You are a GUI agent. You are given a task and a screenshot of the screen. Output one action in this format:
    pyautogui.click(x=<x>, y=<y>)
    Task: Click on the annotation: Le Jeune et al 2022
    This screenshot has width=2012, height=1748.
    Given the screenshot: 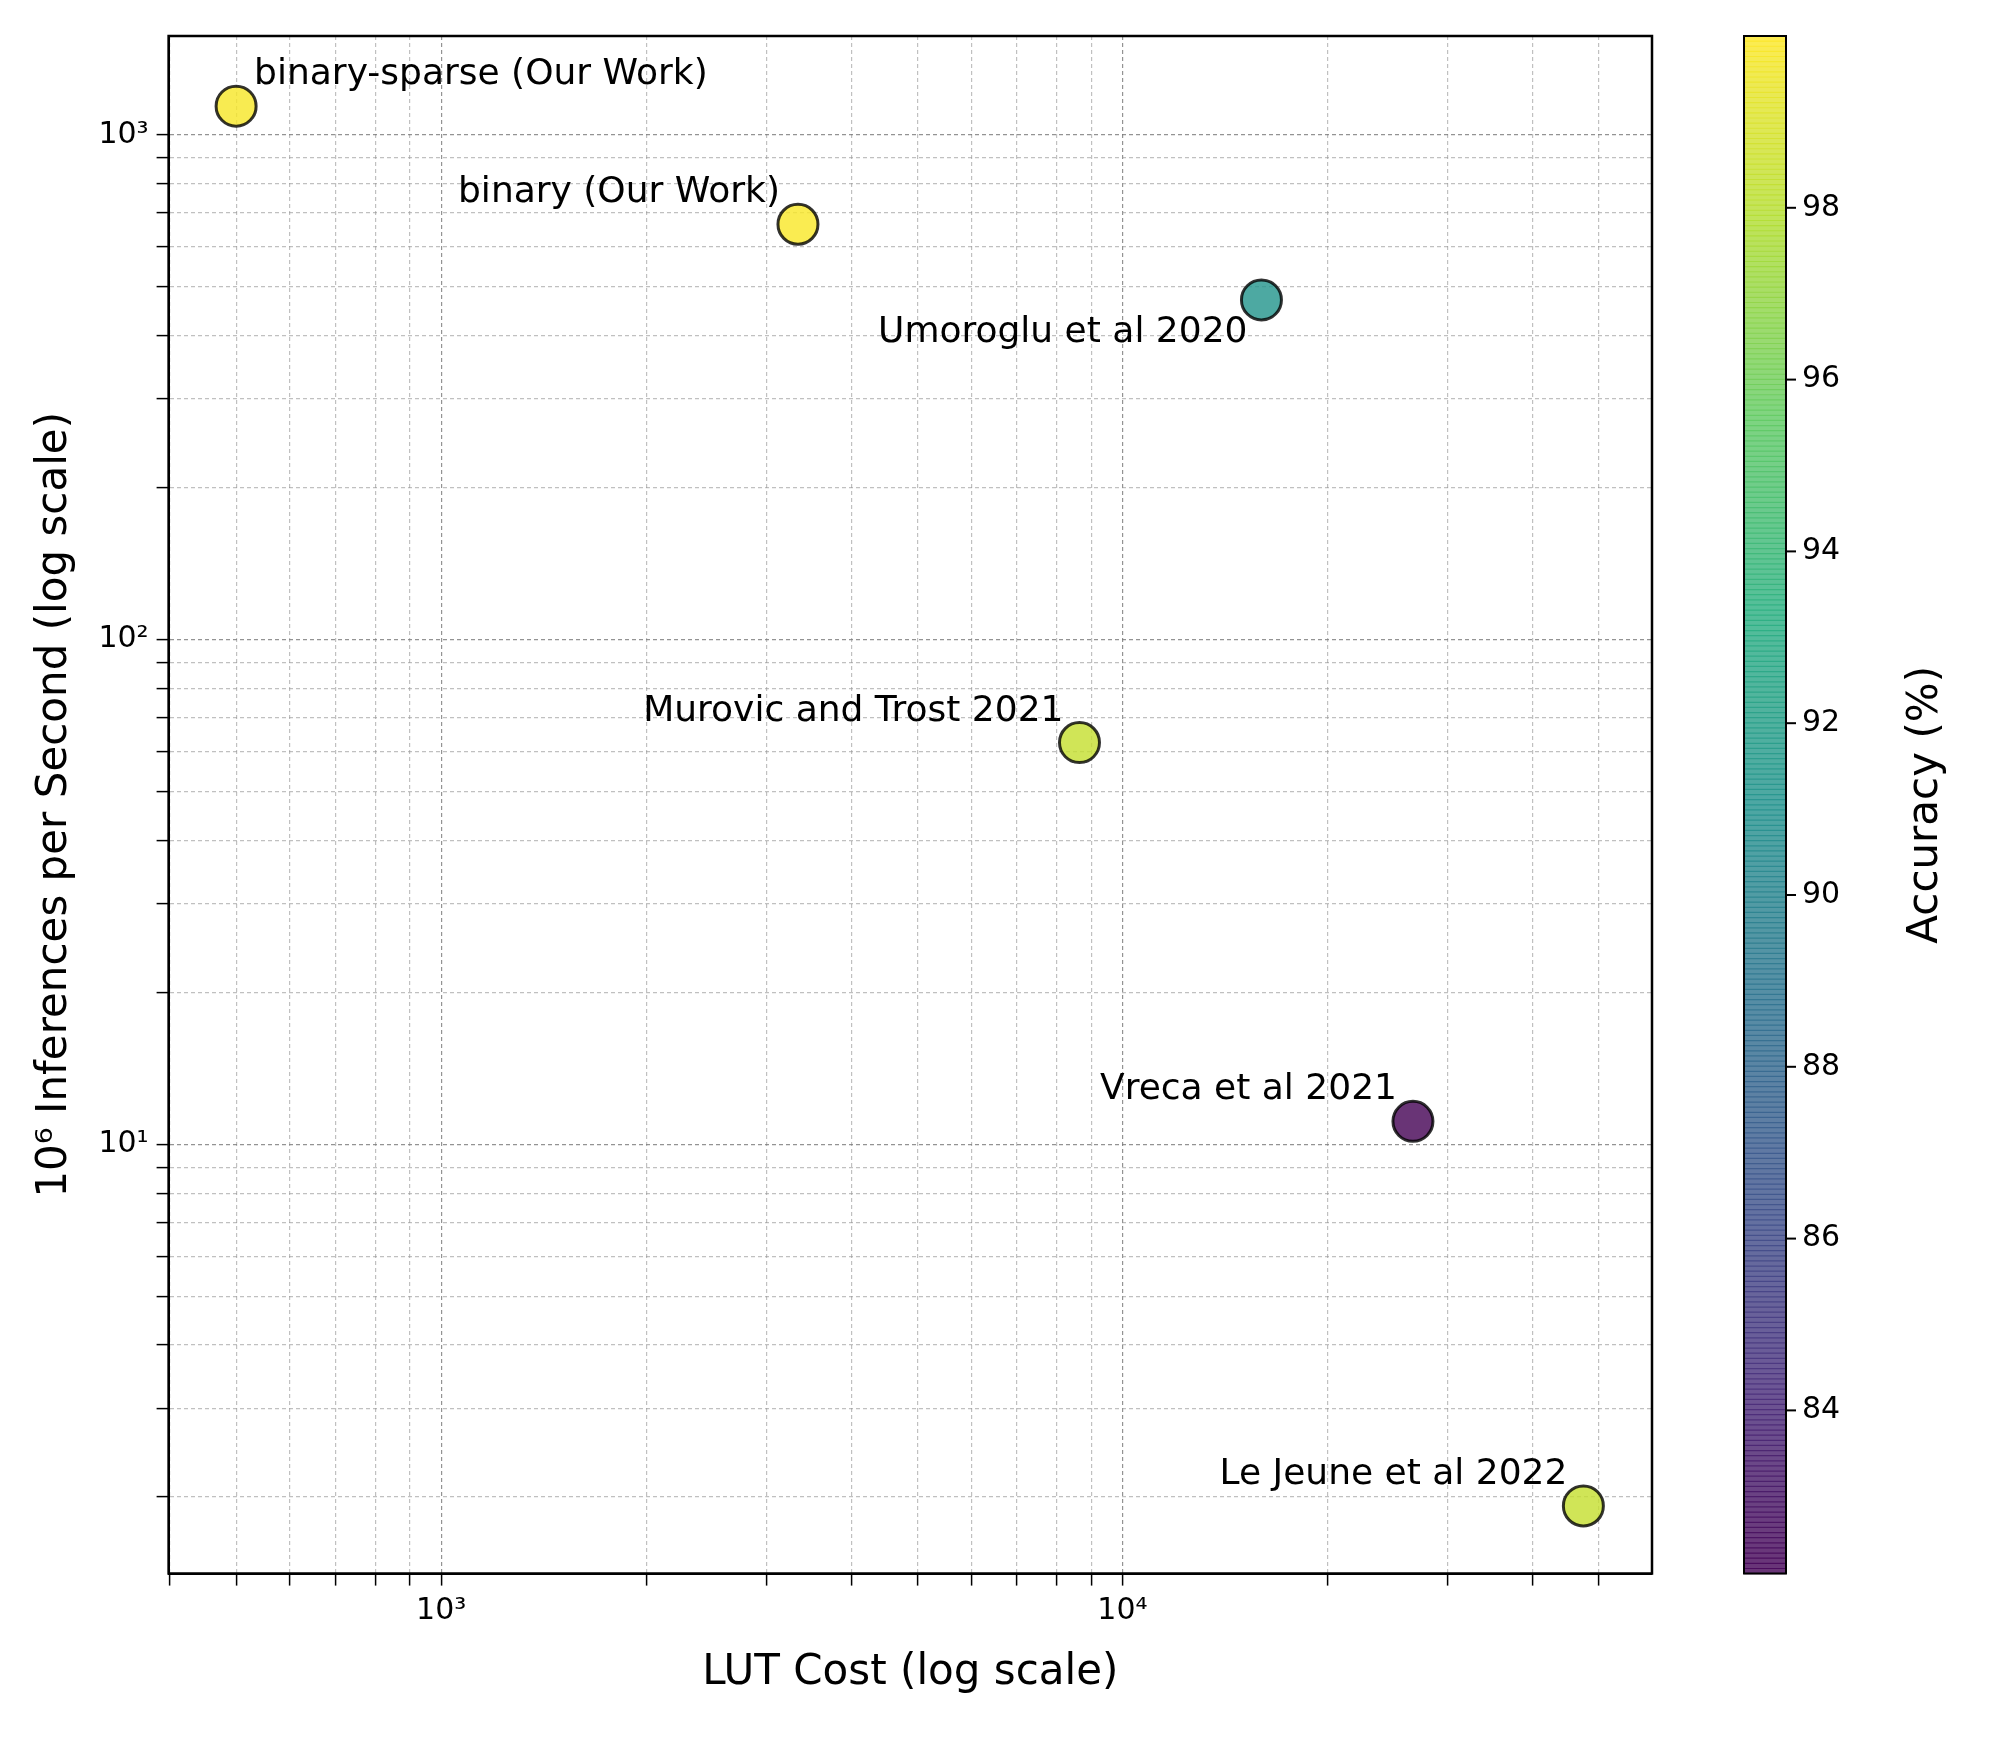 What is the action you would take?
    pyautogui.click(x=1393, y=1471)
    